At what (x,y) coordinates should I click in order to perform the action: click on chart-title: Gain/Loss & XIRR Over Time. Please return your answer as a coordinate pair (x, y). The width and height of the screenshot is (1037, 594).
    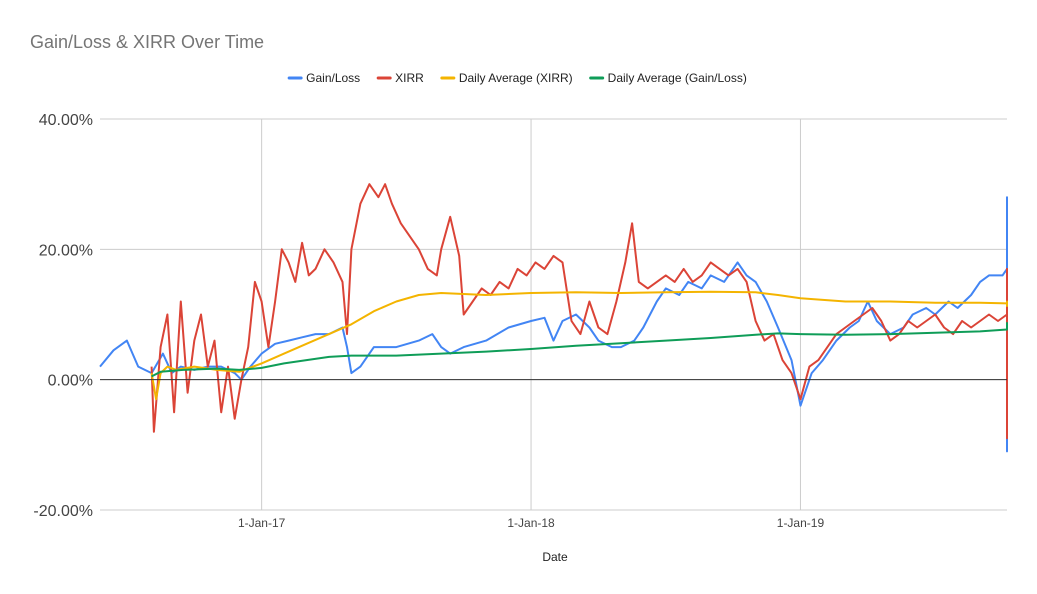
    Looking at the image, I should click on (147, 42).